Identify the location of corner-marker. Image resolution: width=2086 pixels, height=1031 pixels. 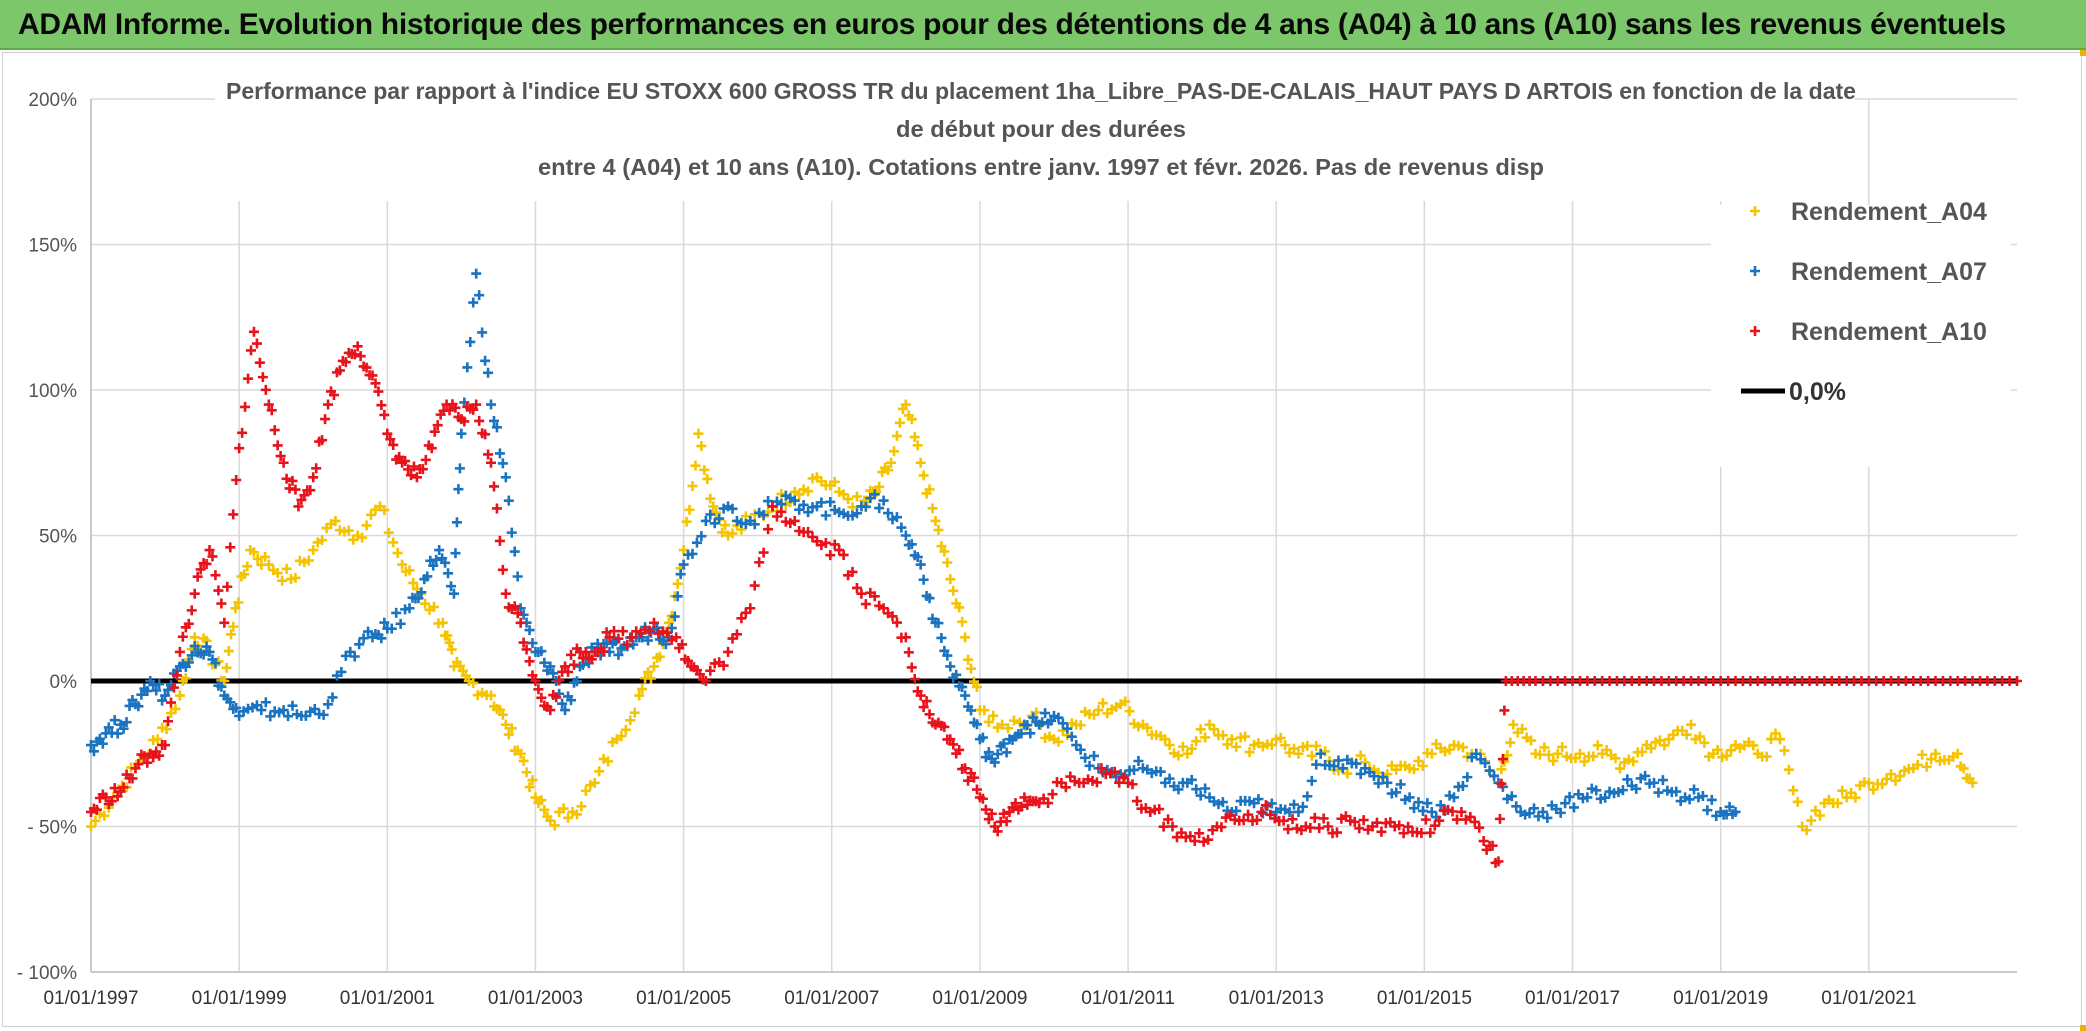
(2083, 53).